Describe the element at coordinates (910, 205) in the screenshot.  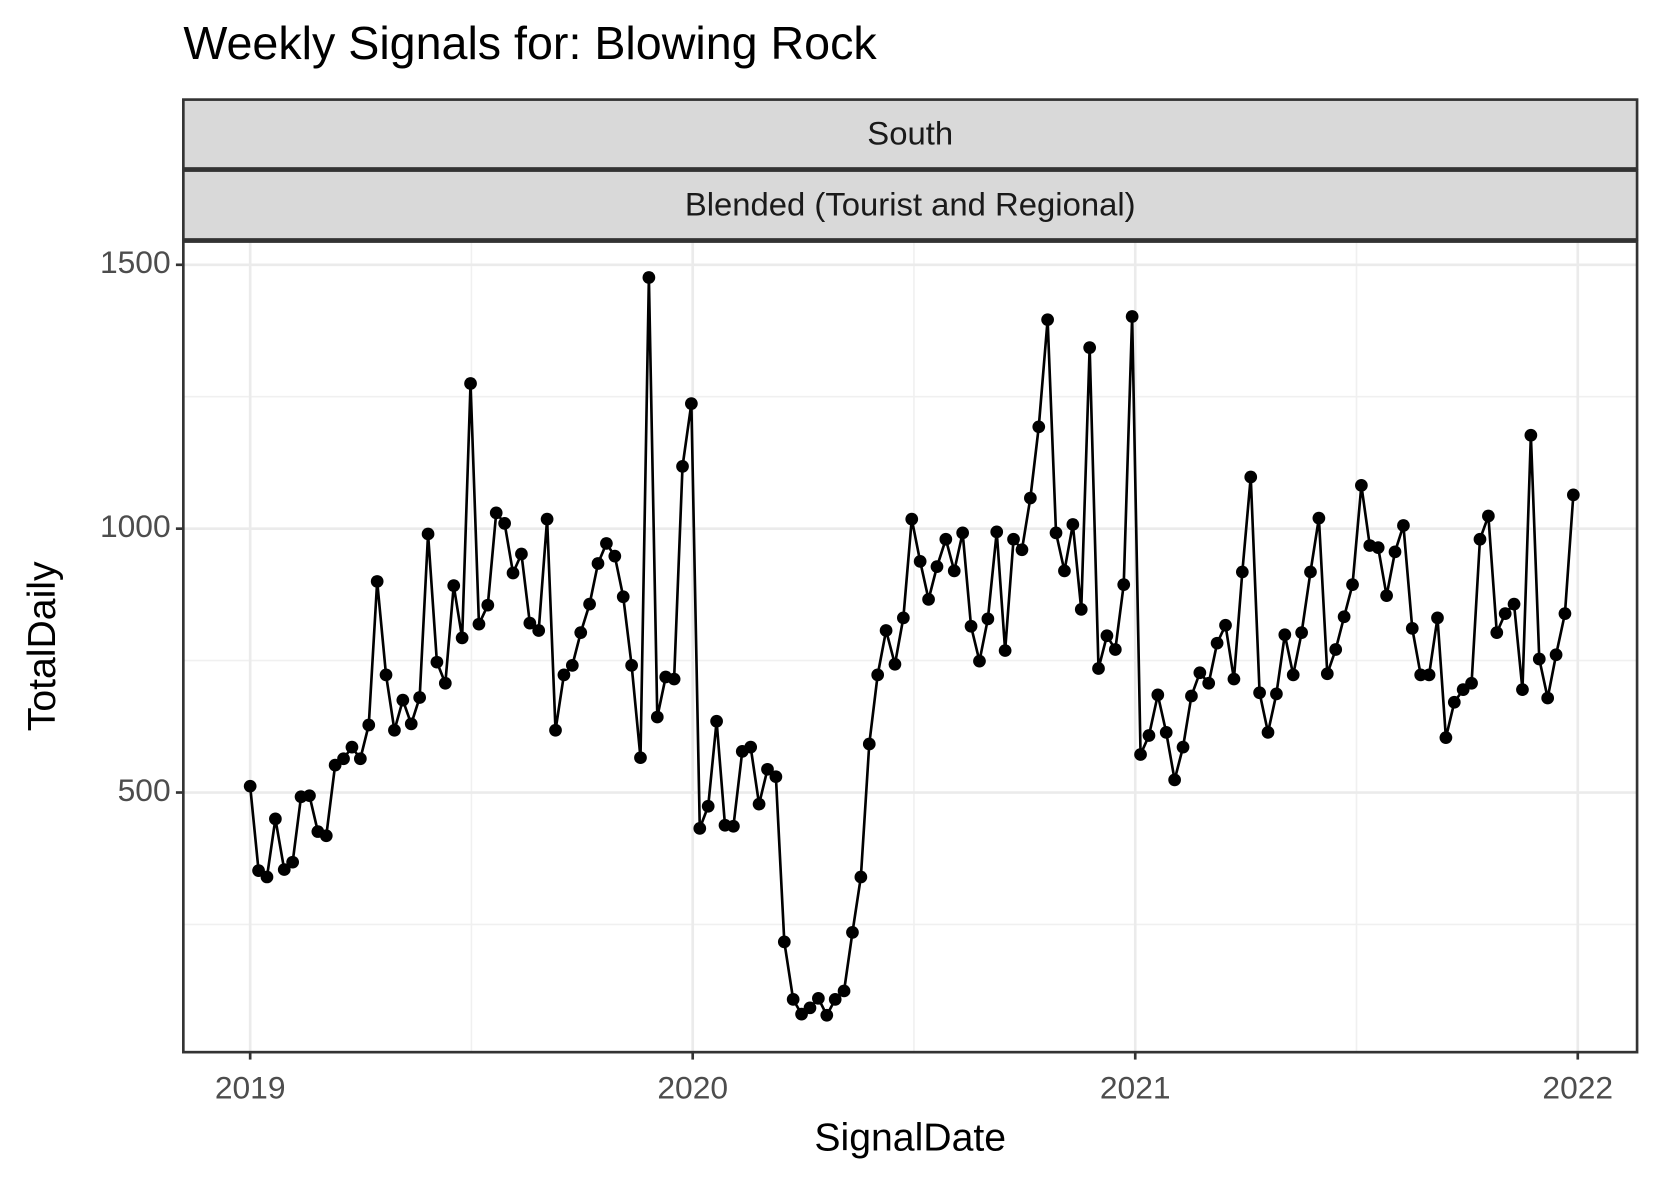
I see `facet-strip` at that location.